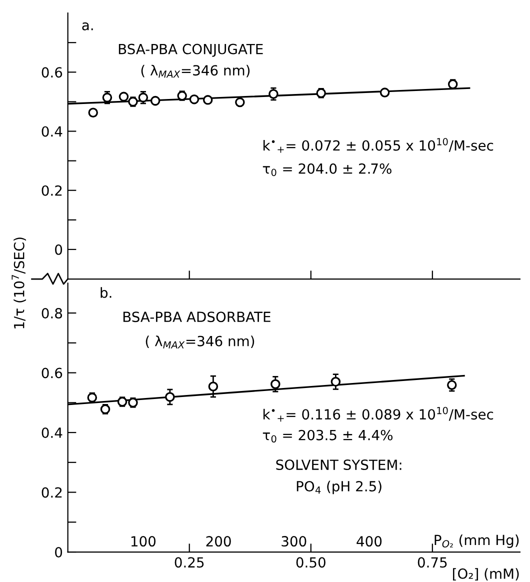 The width and height of the screenshot is (530, 582). Describe the element at coordinates (311, 562) in the screenshot. I see `x-tick-label: 0.50` at that location.